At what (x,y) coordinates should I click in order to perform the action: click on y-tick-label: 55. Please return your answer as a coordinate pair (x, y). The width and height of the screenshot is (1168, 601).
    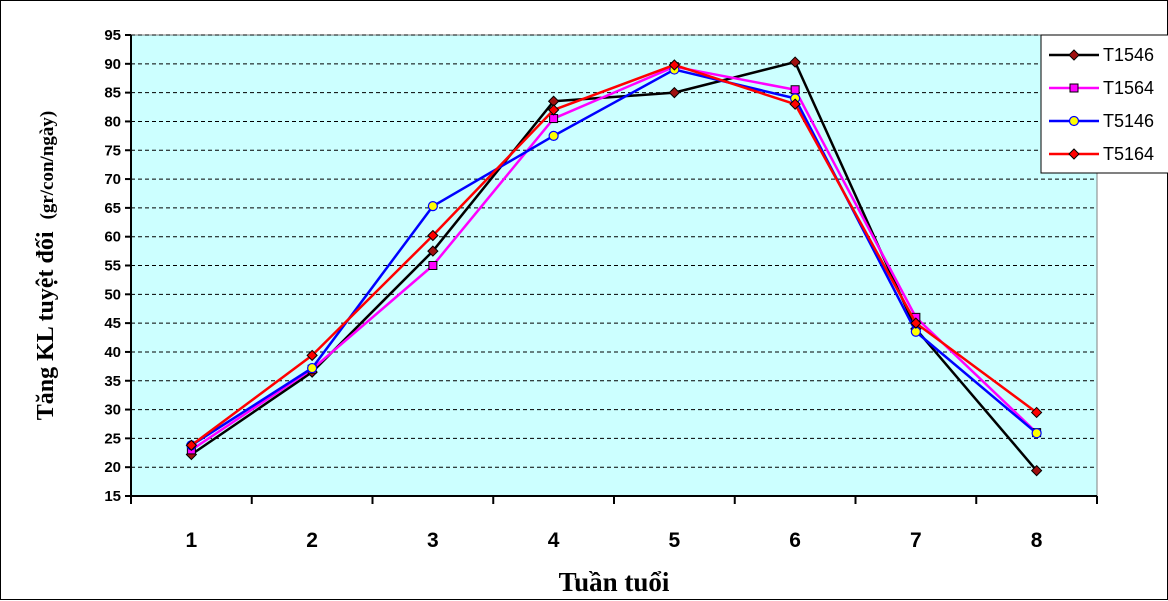
    Looking at the image, I should click on (112, 266).